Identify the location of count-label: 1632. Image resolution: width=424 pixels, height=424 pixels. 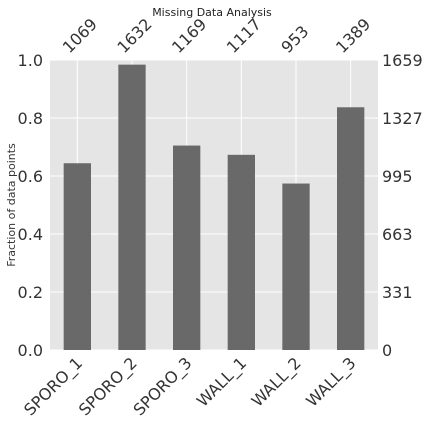
(134, 36).